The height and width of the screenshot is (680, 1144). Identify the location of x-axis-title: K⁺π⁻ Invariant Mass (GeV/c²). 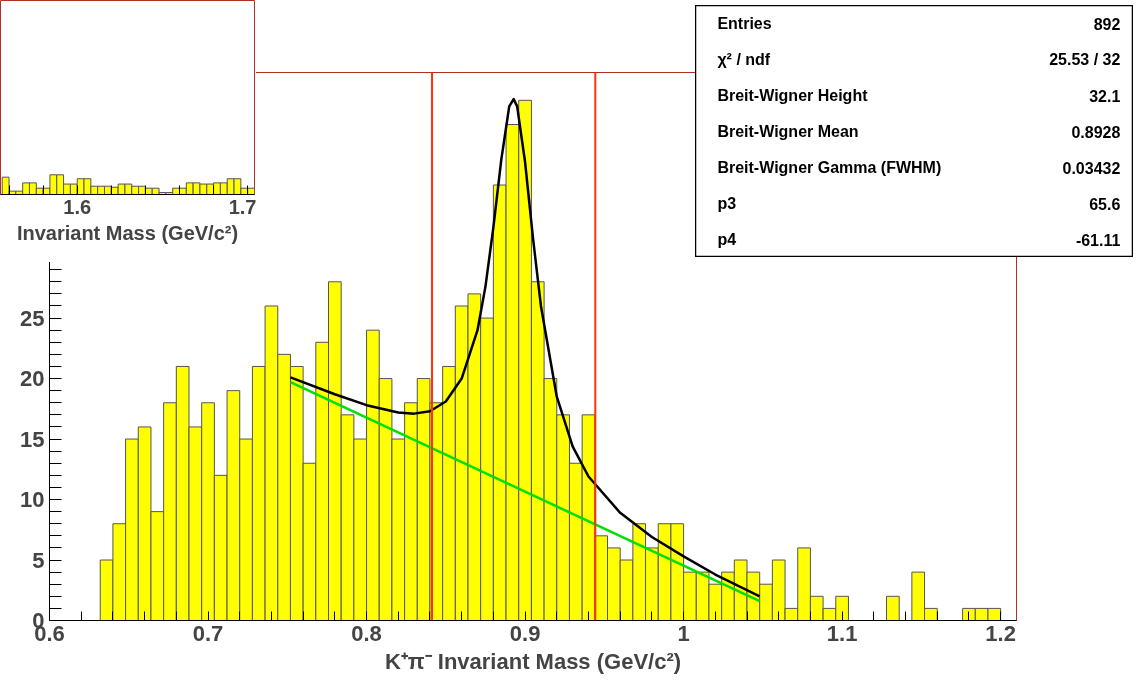
(533, 661).